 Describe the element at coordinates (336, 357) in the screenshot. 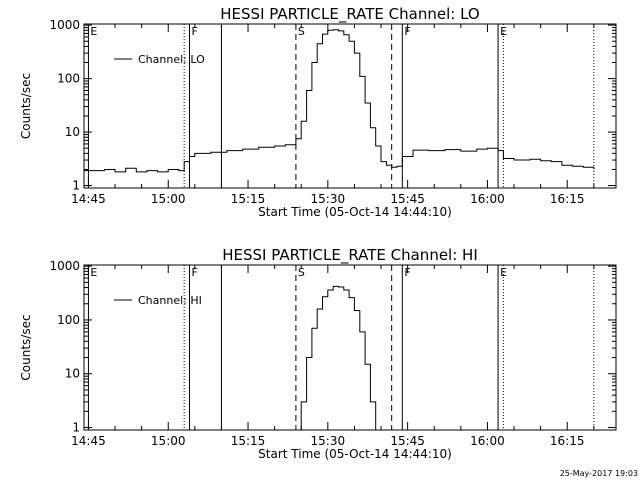

I see `series-line` at that location.